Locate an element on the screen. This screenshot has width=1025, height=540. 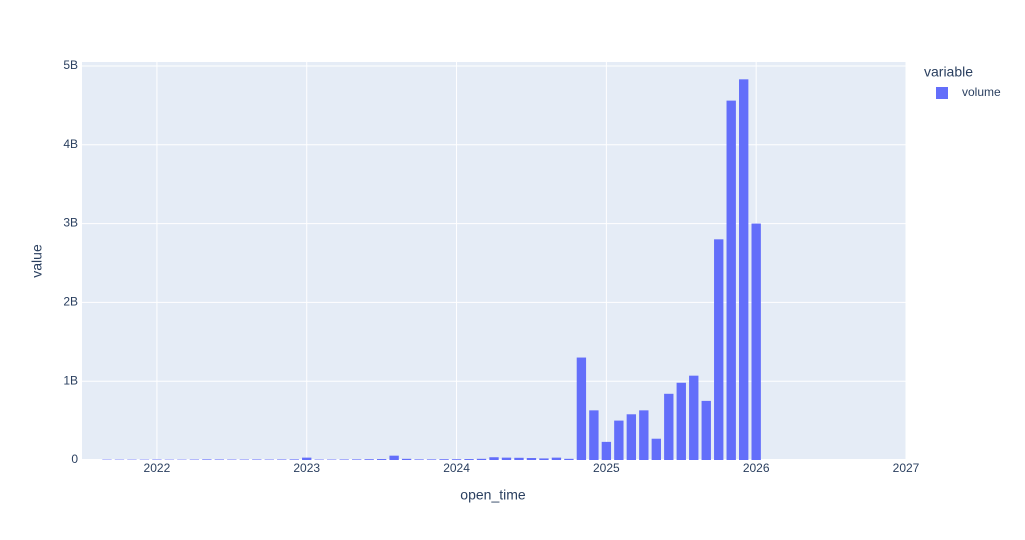
x-tick-label: 2024 is located at coordinates (456, 468).